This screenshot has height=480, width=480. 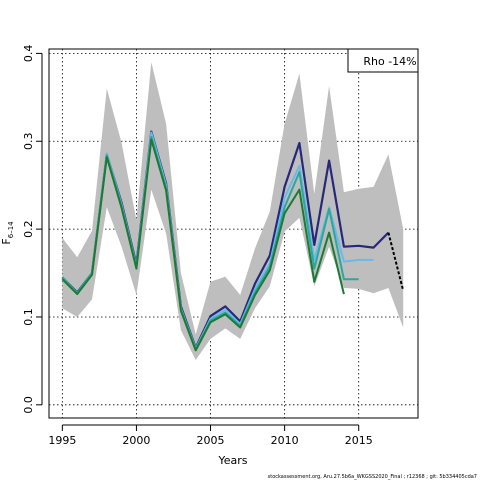 I want to click on y-axis-title-main: F, so click(x=6, y=241).